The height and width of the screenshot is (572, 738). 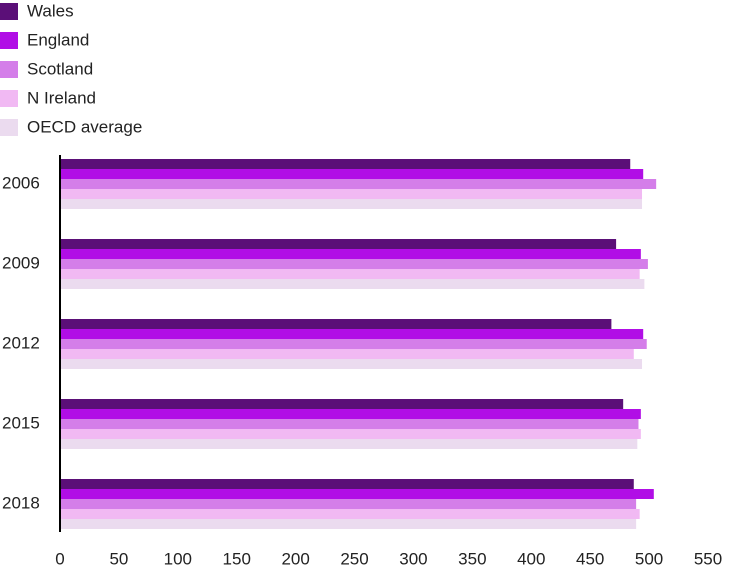 What do you see at coordinates (21, 422) in the screenshot?
I see `y-tick-label: 2015` at bounding box center [21, 422].